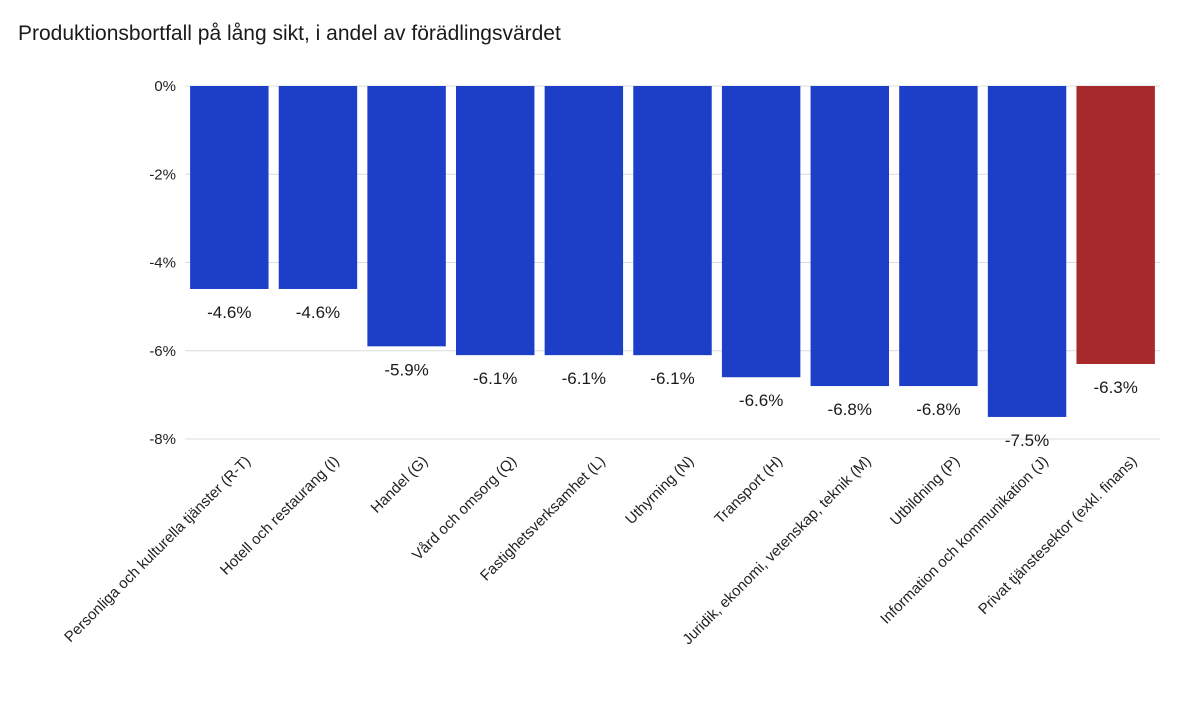  I want to click on y-tick-label: -6%, so click(162, 351).